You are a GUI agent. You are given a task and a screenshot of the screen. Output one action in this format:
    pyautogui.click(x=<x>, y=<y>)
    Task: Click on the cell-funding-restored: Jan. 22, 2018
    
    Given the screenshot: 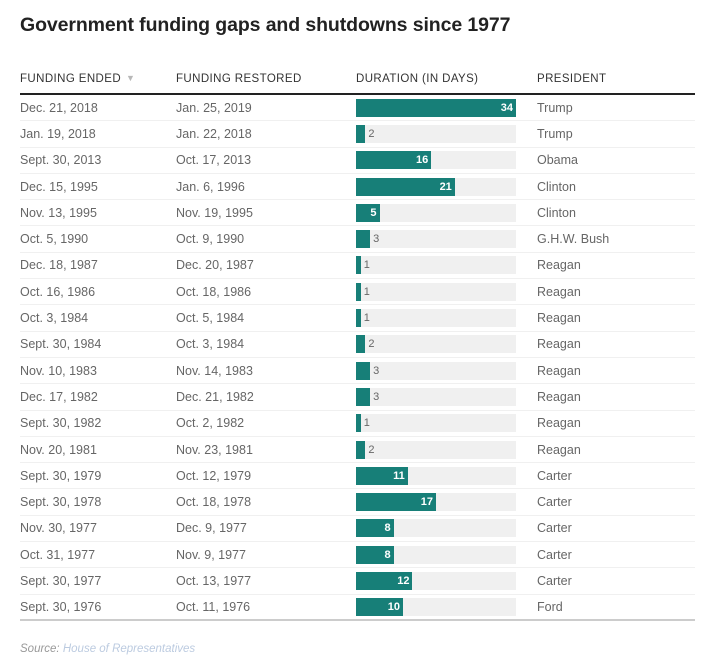 What is the action you would take?
    pyautogui.click(x=214, y=133)
    